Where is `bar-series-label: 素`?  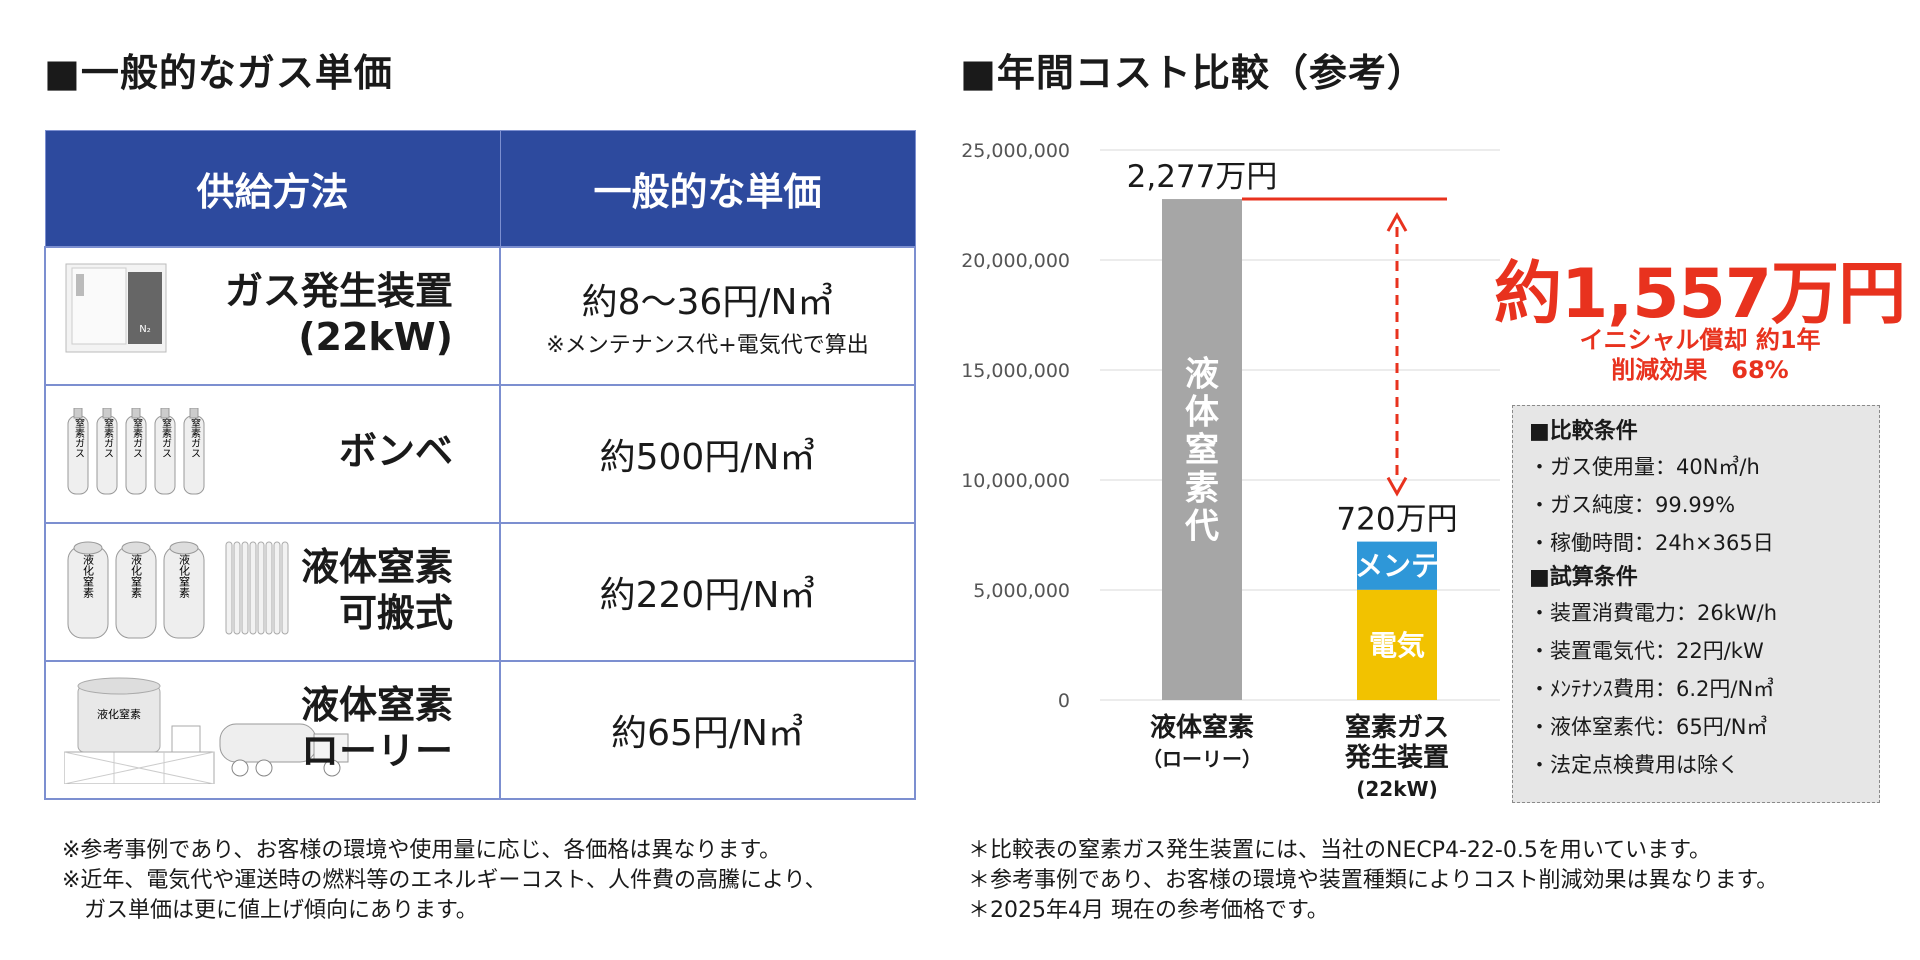
bar-series-label: 素 is located at coordinates (1202, 489).